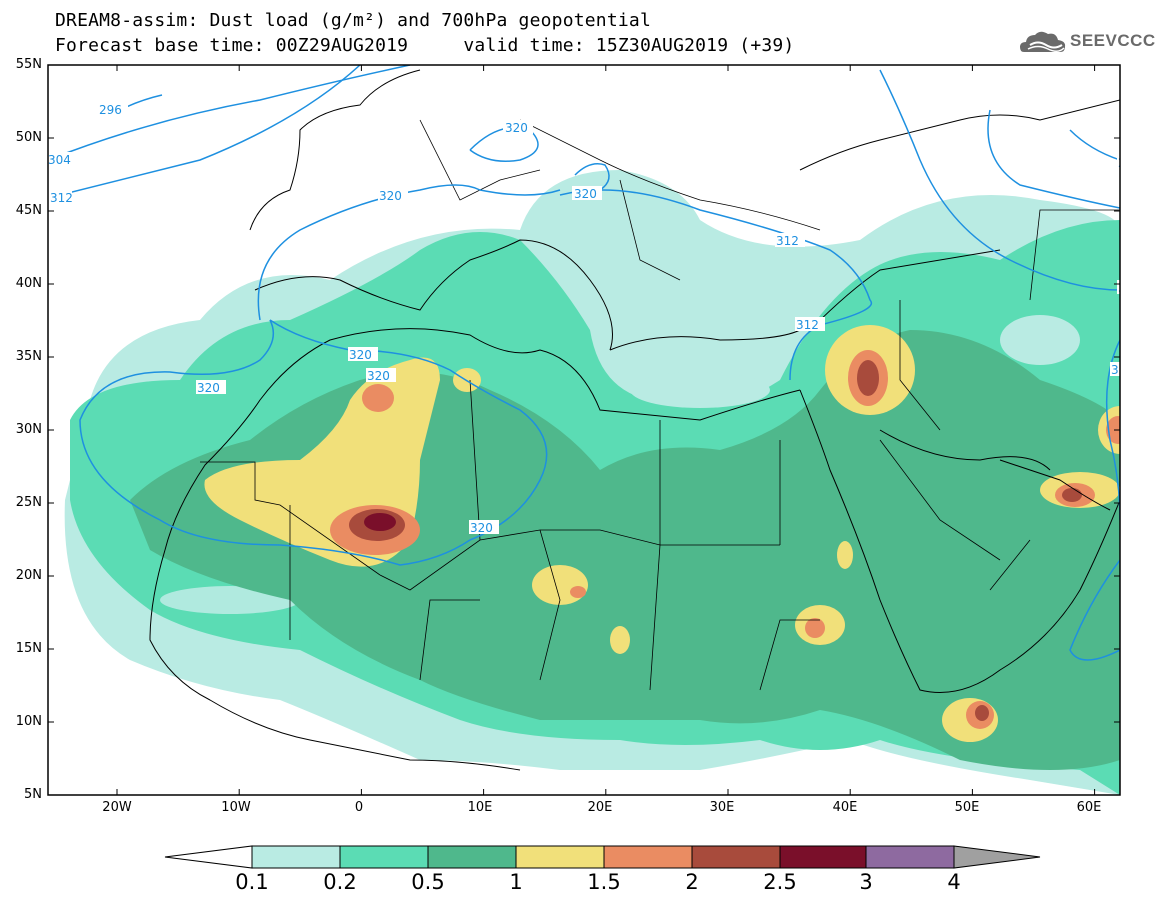 This screenshot has width=1165, height=907. What do you see at coordinates (428, 882) in the screenshot?
I see `colorbar-label: 0.5` at bounding box center [428, 882].